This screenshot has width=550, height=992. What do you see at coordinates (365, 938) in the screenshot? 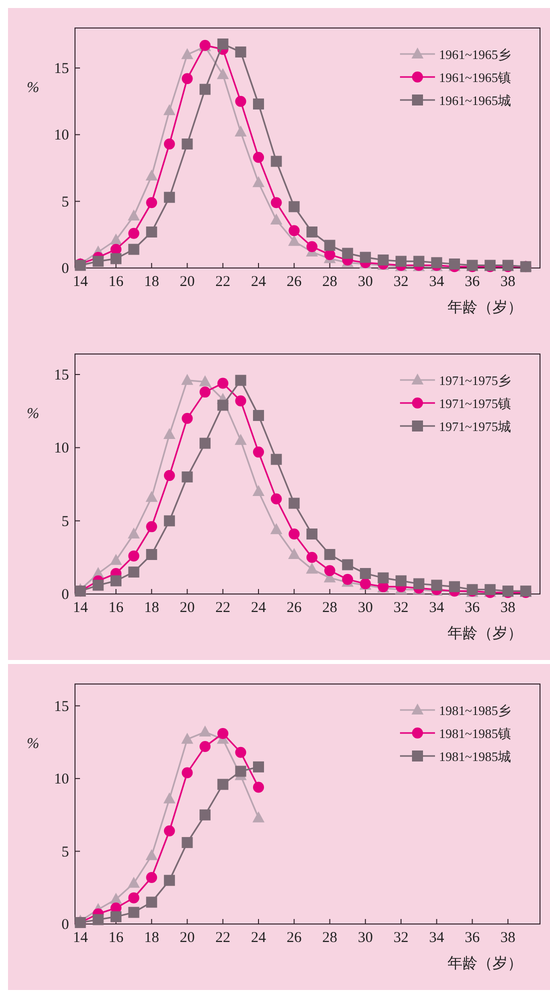
I see `x-tick-label: 30` at bounding box center [365, 938].